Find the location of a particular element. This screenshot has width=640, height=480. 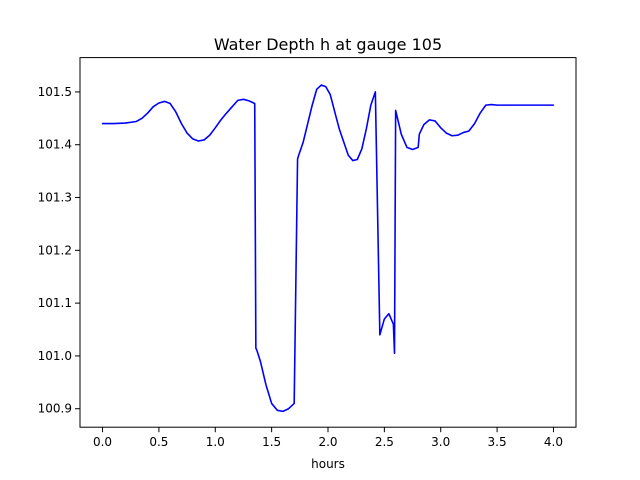

x-tick-label: 0.5 is located at coordinates (158, 442).